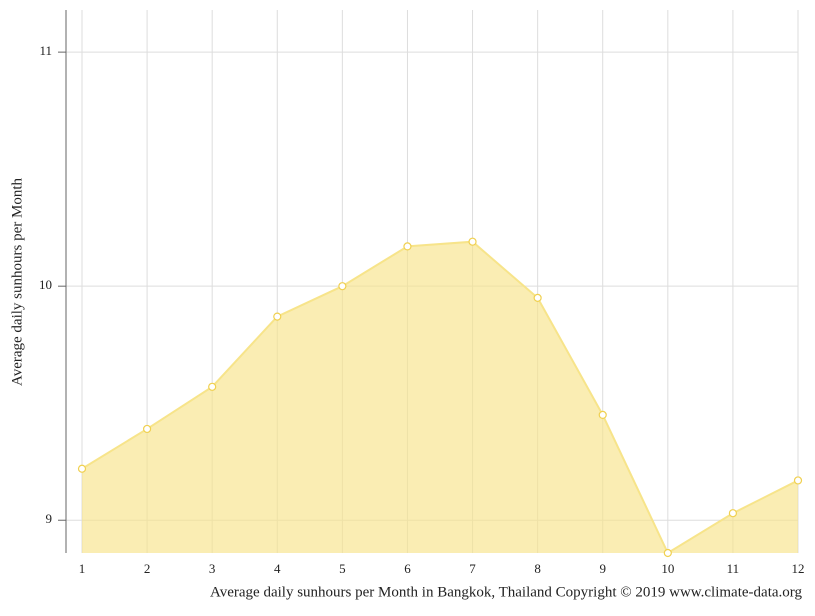  What do you see at coordinates (342, 568) in the screenshot?
I see `x-tick-label: 5` at bounding box center [342, 568].